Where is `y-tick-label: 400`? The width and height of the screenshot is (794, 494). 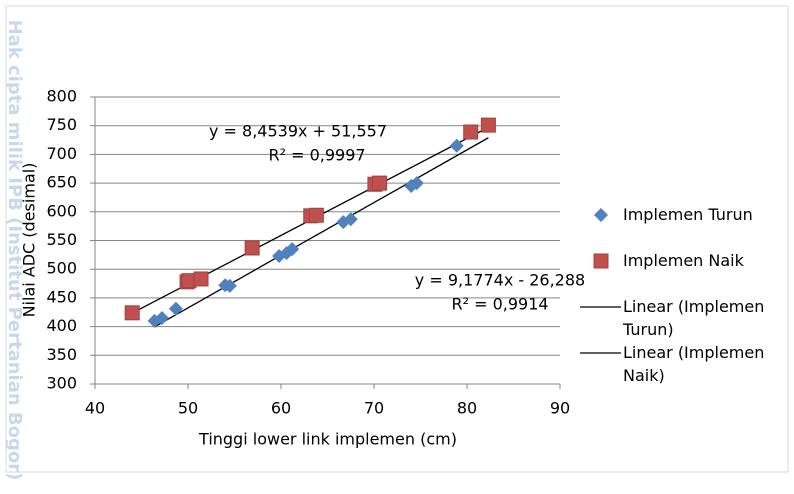
y-tick-label: 400 is located at coordinates (61, 325).